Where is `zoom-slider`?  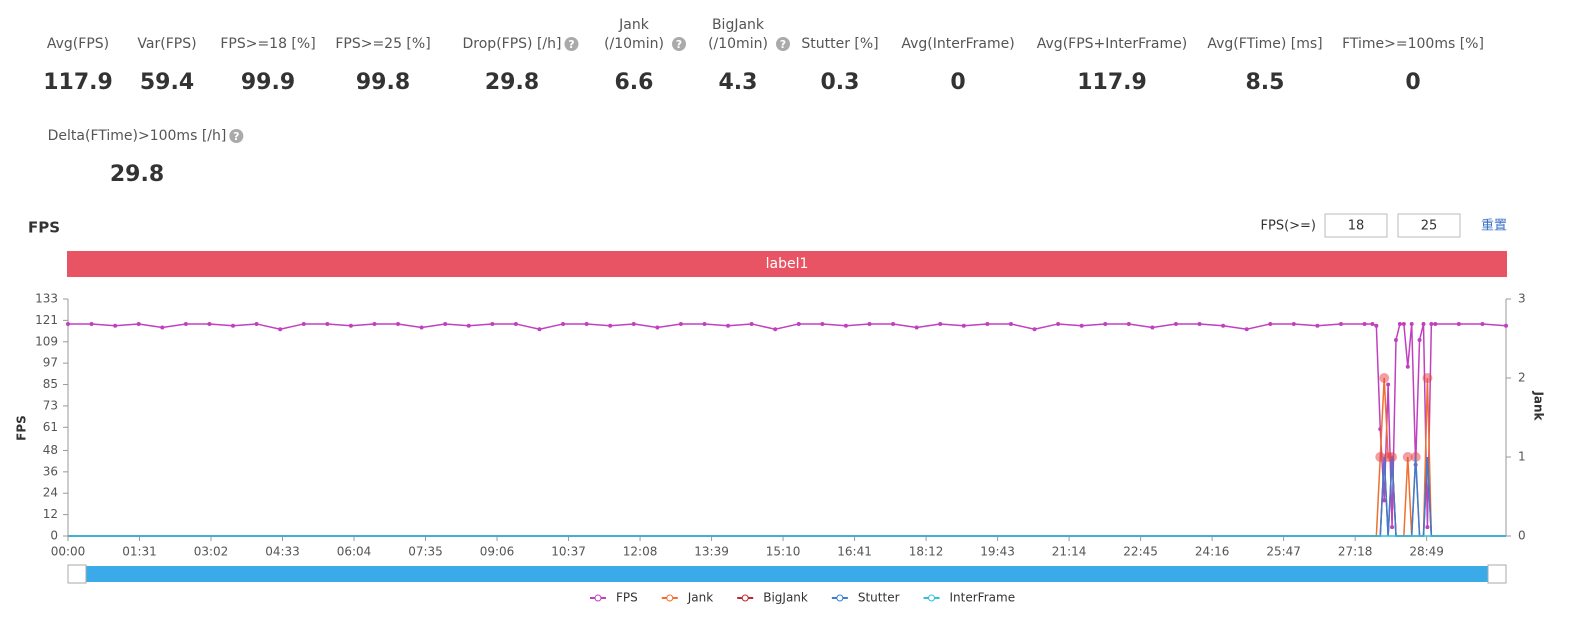 zoom-slider is located at coordinates (787, 574).